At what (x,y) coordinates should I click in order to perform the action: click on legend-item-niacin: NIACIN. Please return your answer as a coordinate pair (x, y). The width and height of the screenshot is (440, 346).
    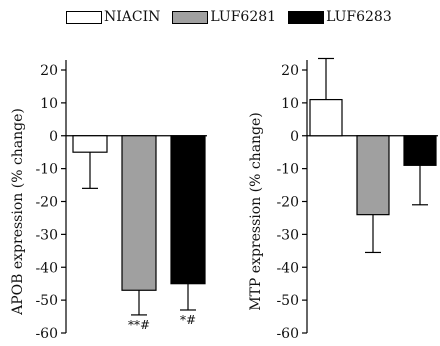
    Looking at the image, I should click on (113, 17).